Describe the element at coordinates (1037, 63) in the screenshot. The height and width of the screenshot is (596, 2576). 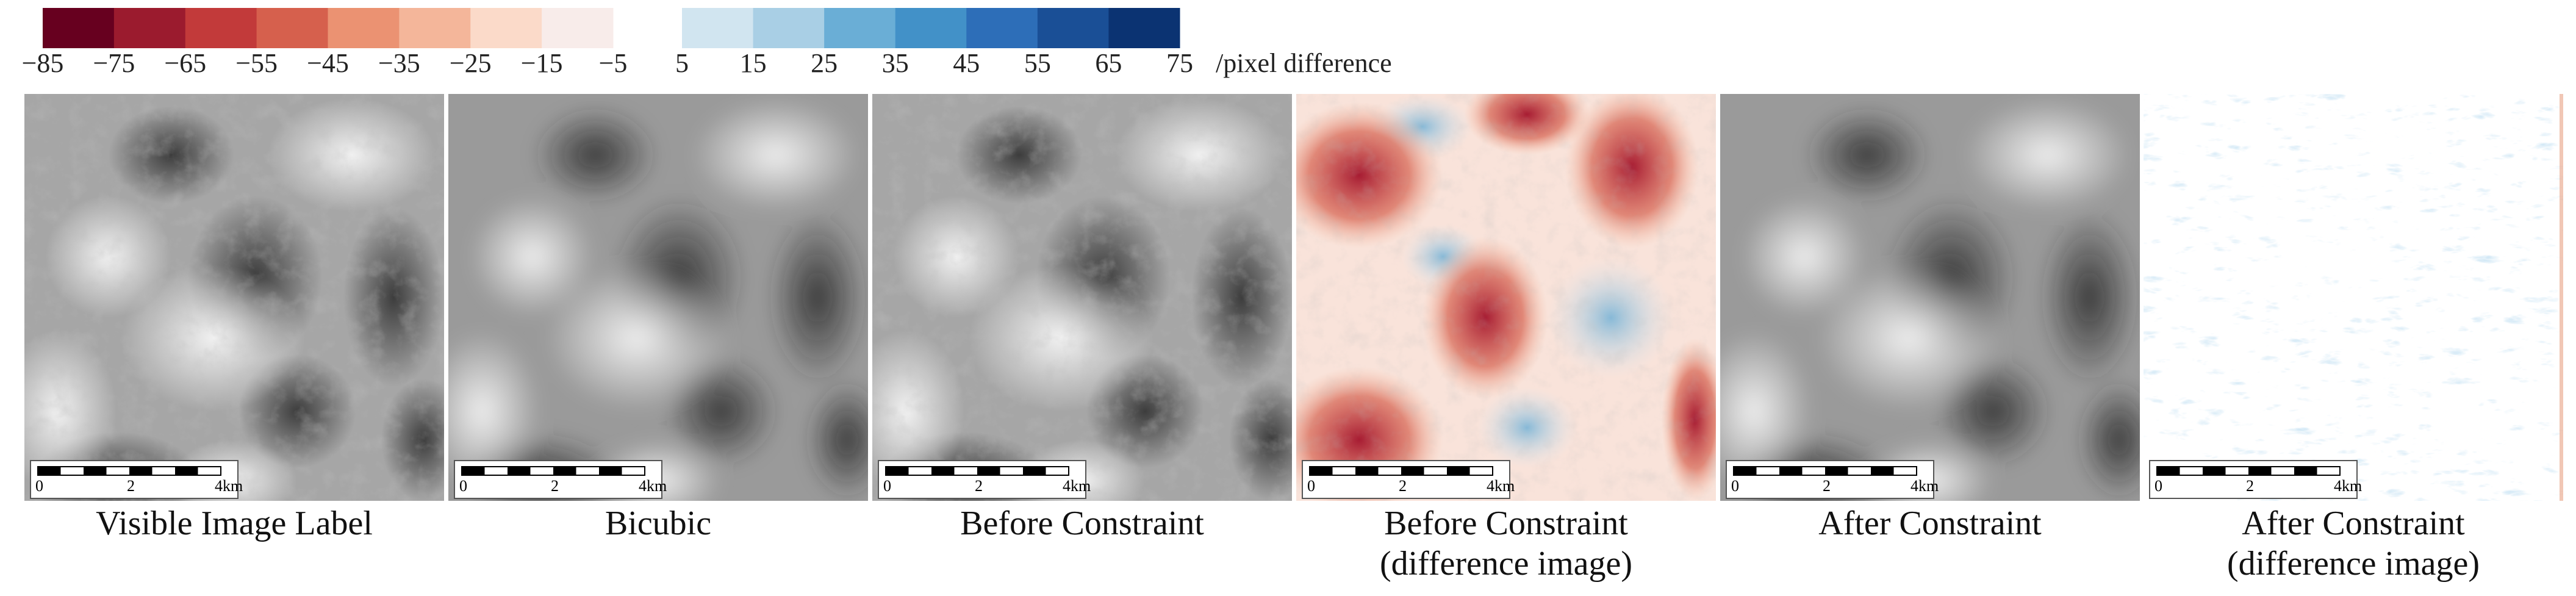
I see `colorbar-tick-label: 55` at that location.